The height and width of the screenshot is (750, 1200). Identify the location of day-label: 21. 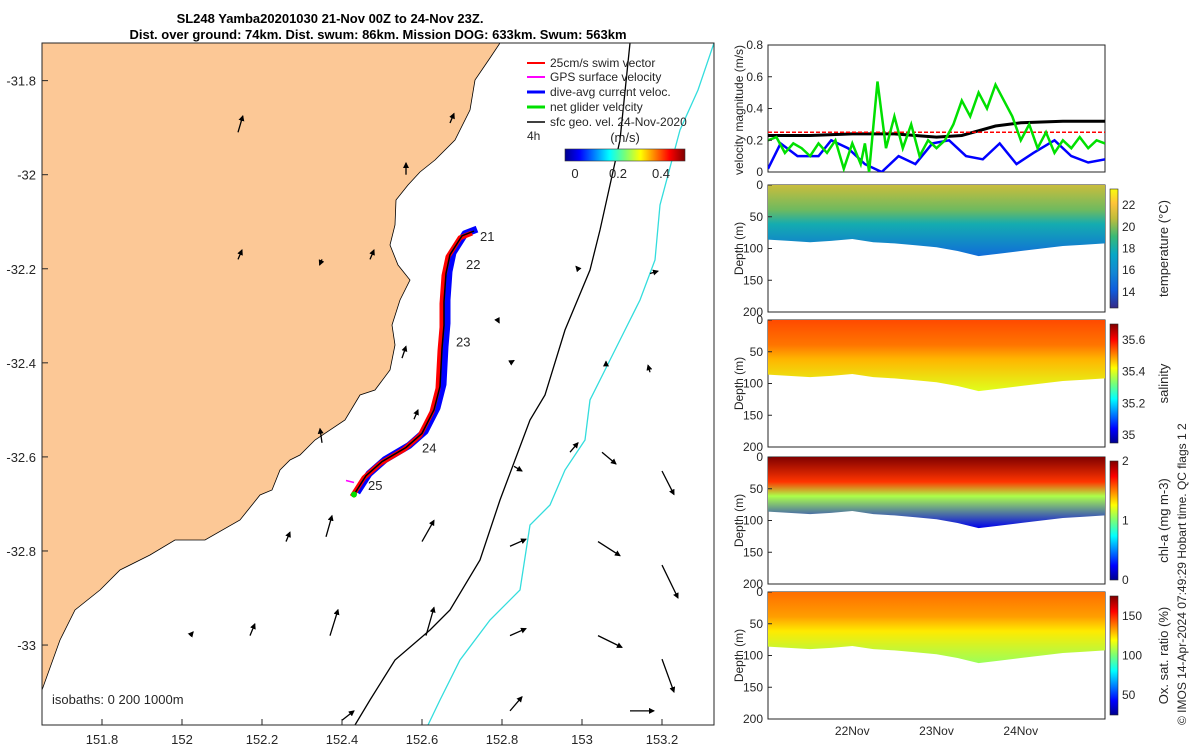
(487, 236).